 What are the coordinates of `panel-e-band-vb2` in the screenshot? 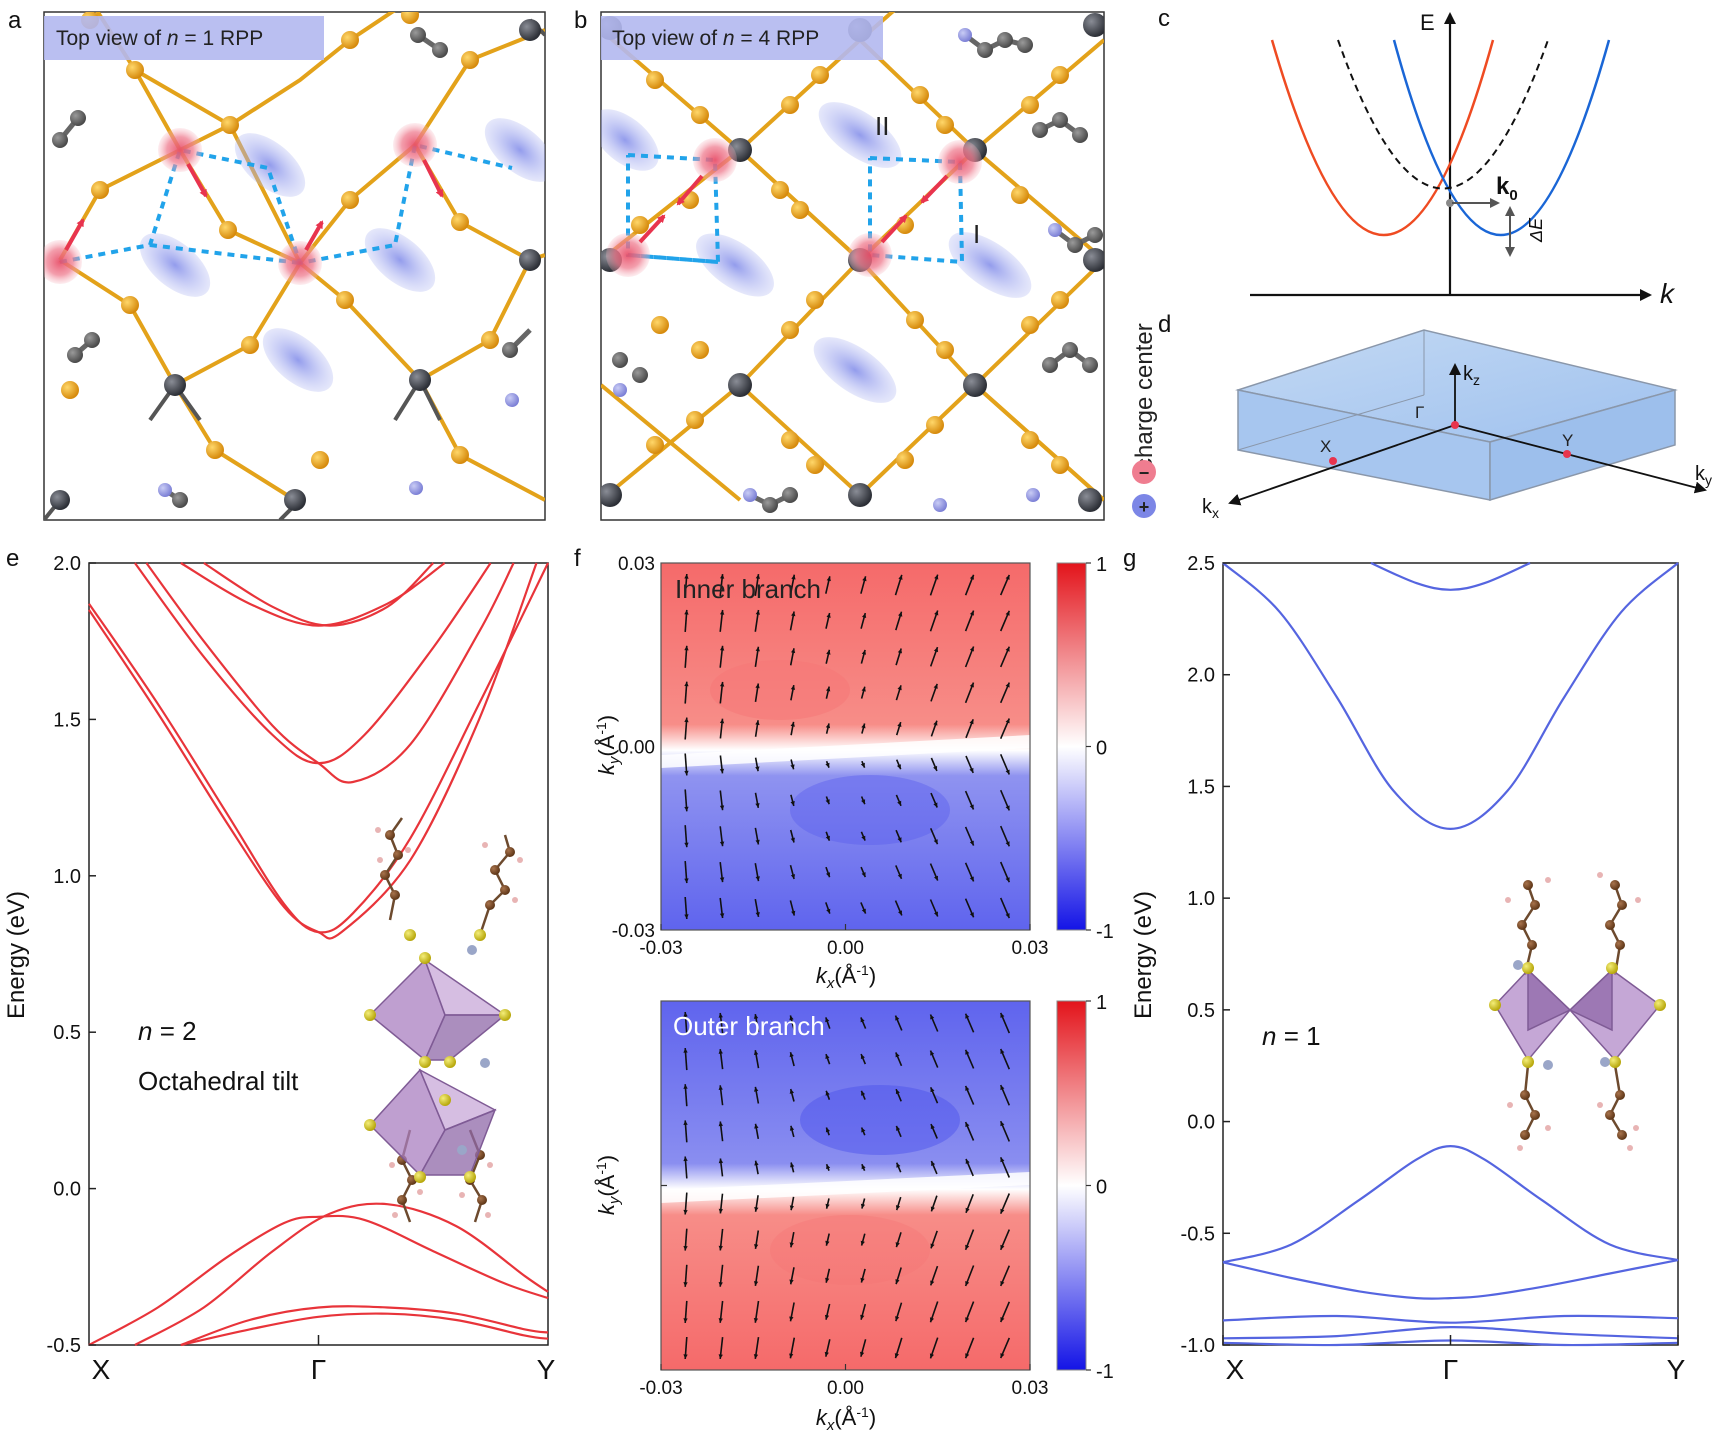 It's located at (341, 1274).